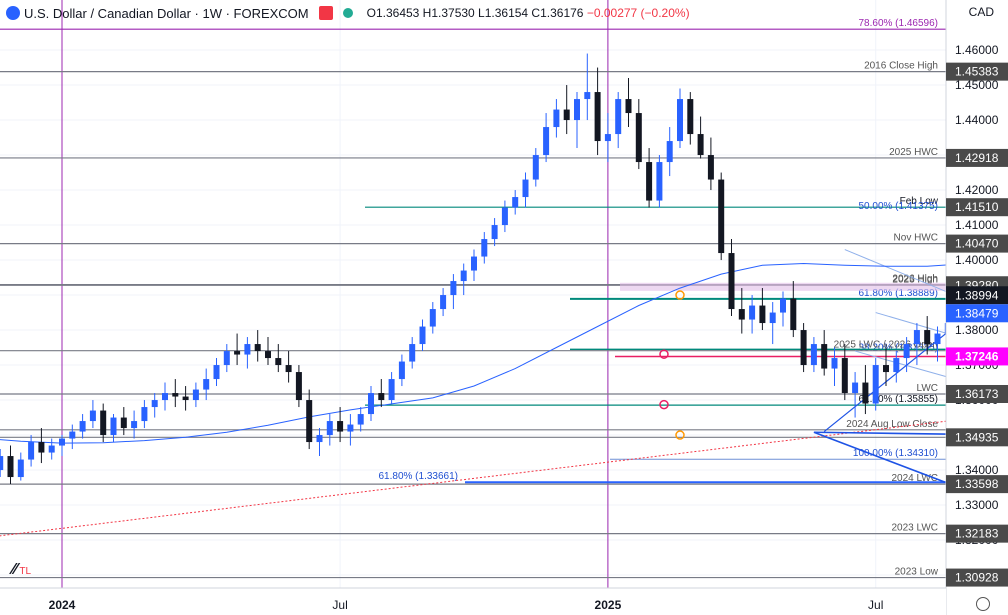 The height and width of the screenshot is (615, 1008). What do you see at coordinates (983, 604) in the screenshot?
I see `go-to-date-icon` at bounding box center [983, 604].